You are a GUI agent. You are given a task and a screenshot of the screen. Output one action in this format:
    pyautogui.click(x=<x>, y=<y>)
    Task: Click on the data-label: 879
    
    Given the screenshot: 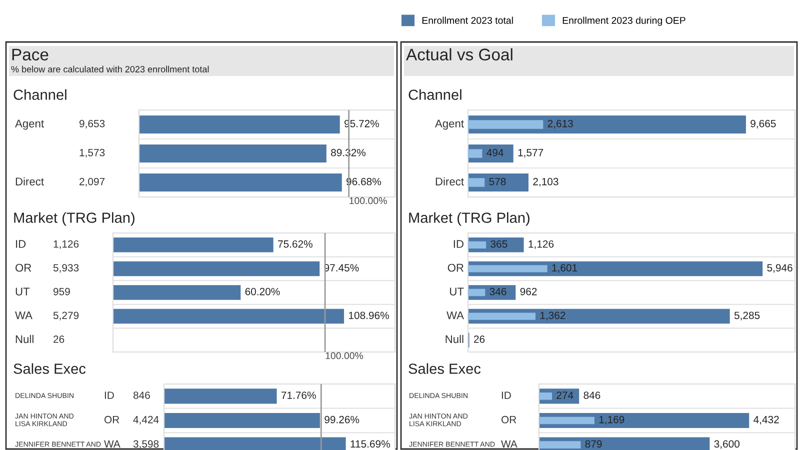 What is the action you would take?
    pyautogui.click(x=593, y=444)
    